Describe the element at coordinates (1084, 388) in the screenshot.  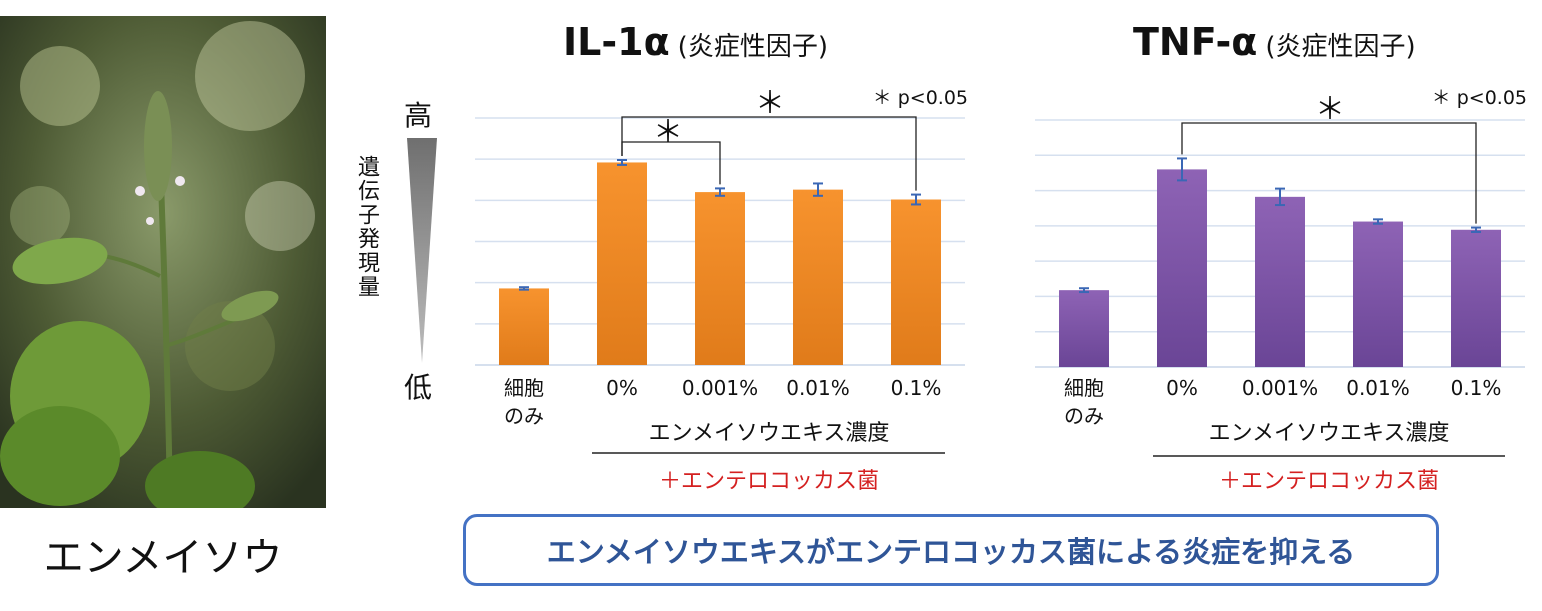
I see `tnfa-tick-label-0: 細胞` at that location.